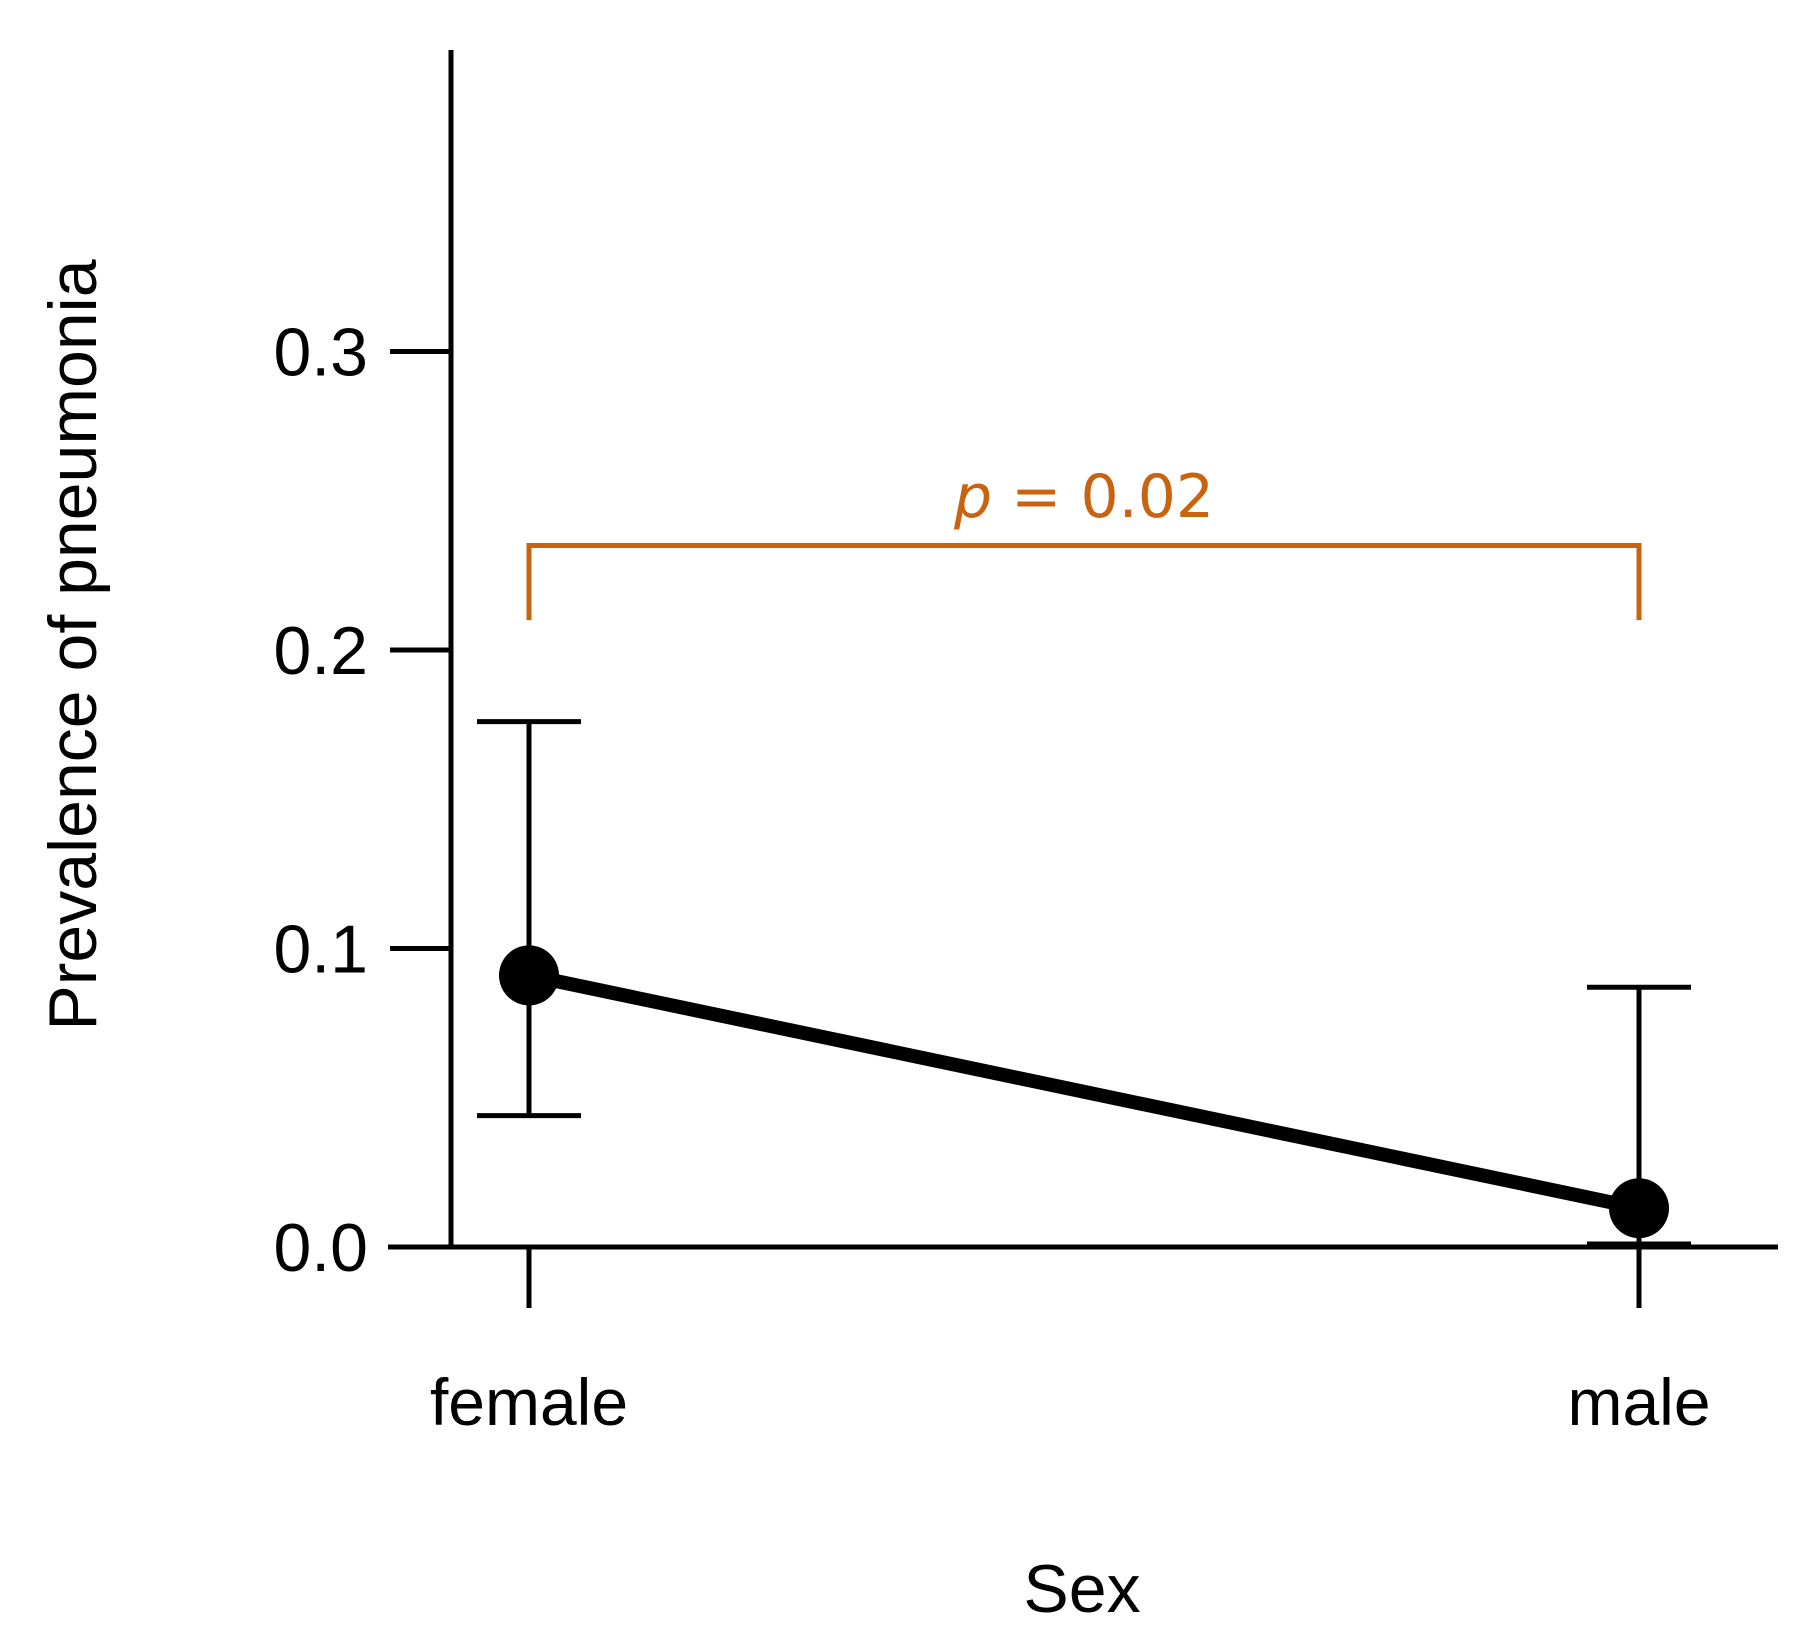 The height and width of the screenshot is (1633, 1801). I want to click on x-tick-label: male, so click(1638, 1402).